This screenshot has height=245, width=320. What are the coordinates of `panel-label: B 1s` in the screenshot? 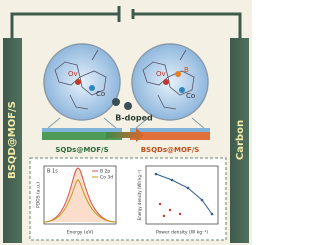 It's located at (52, 172).